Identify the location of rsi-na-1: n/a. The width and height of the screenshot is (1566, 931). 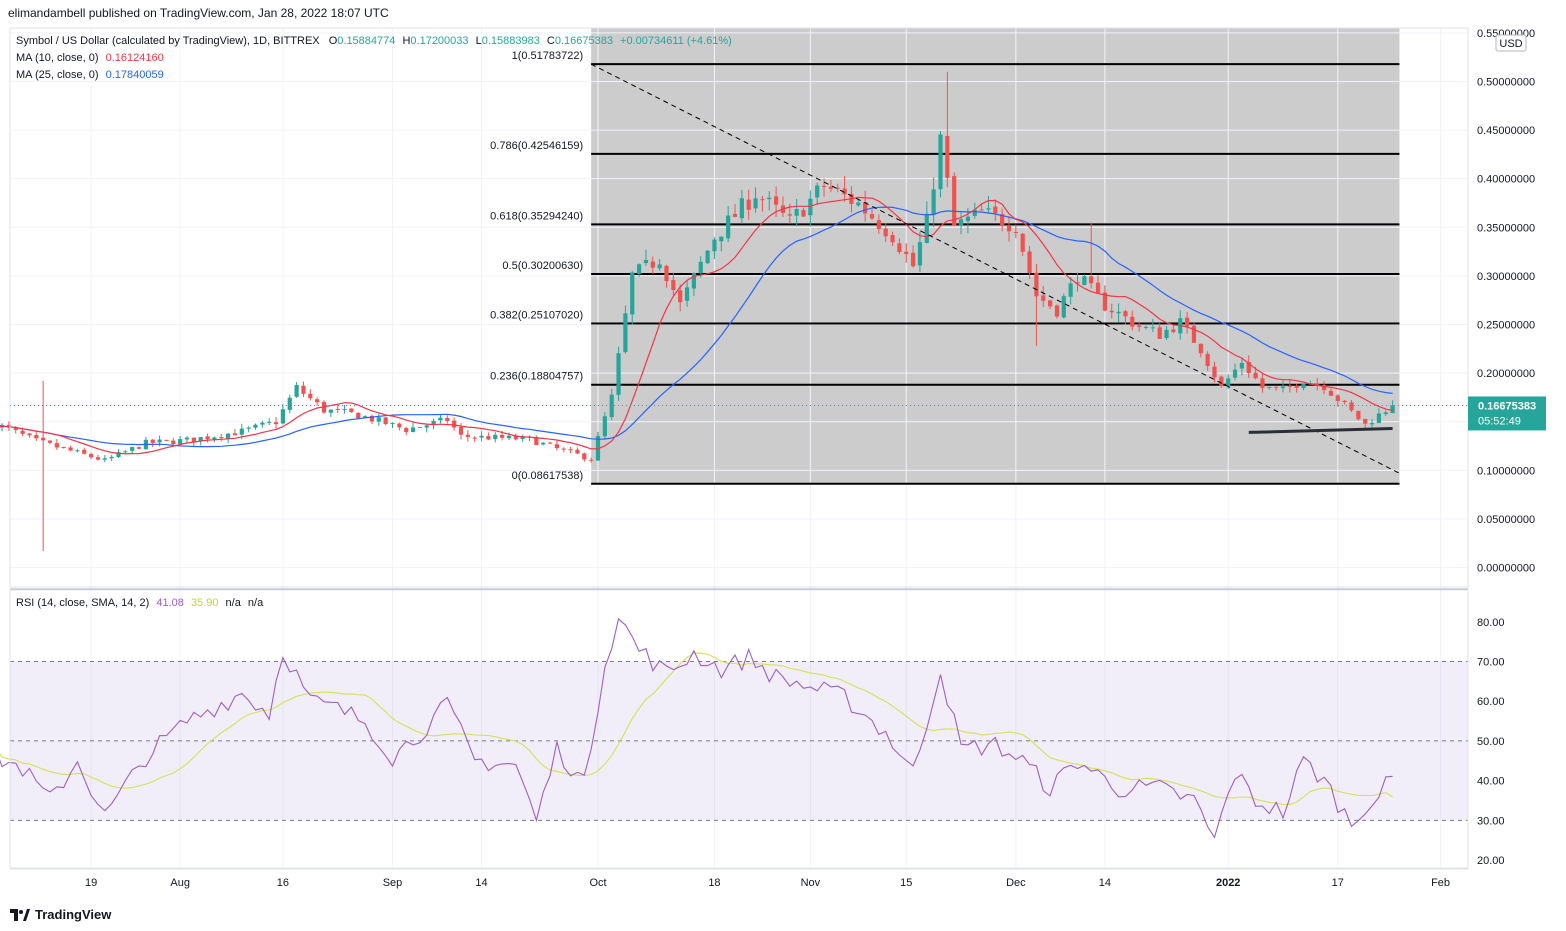
(233, 603).